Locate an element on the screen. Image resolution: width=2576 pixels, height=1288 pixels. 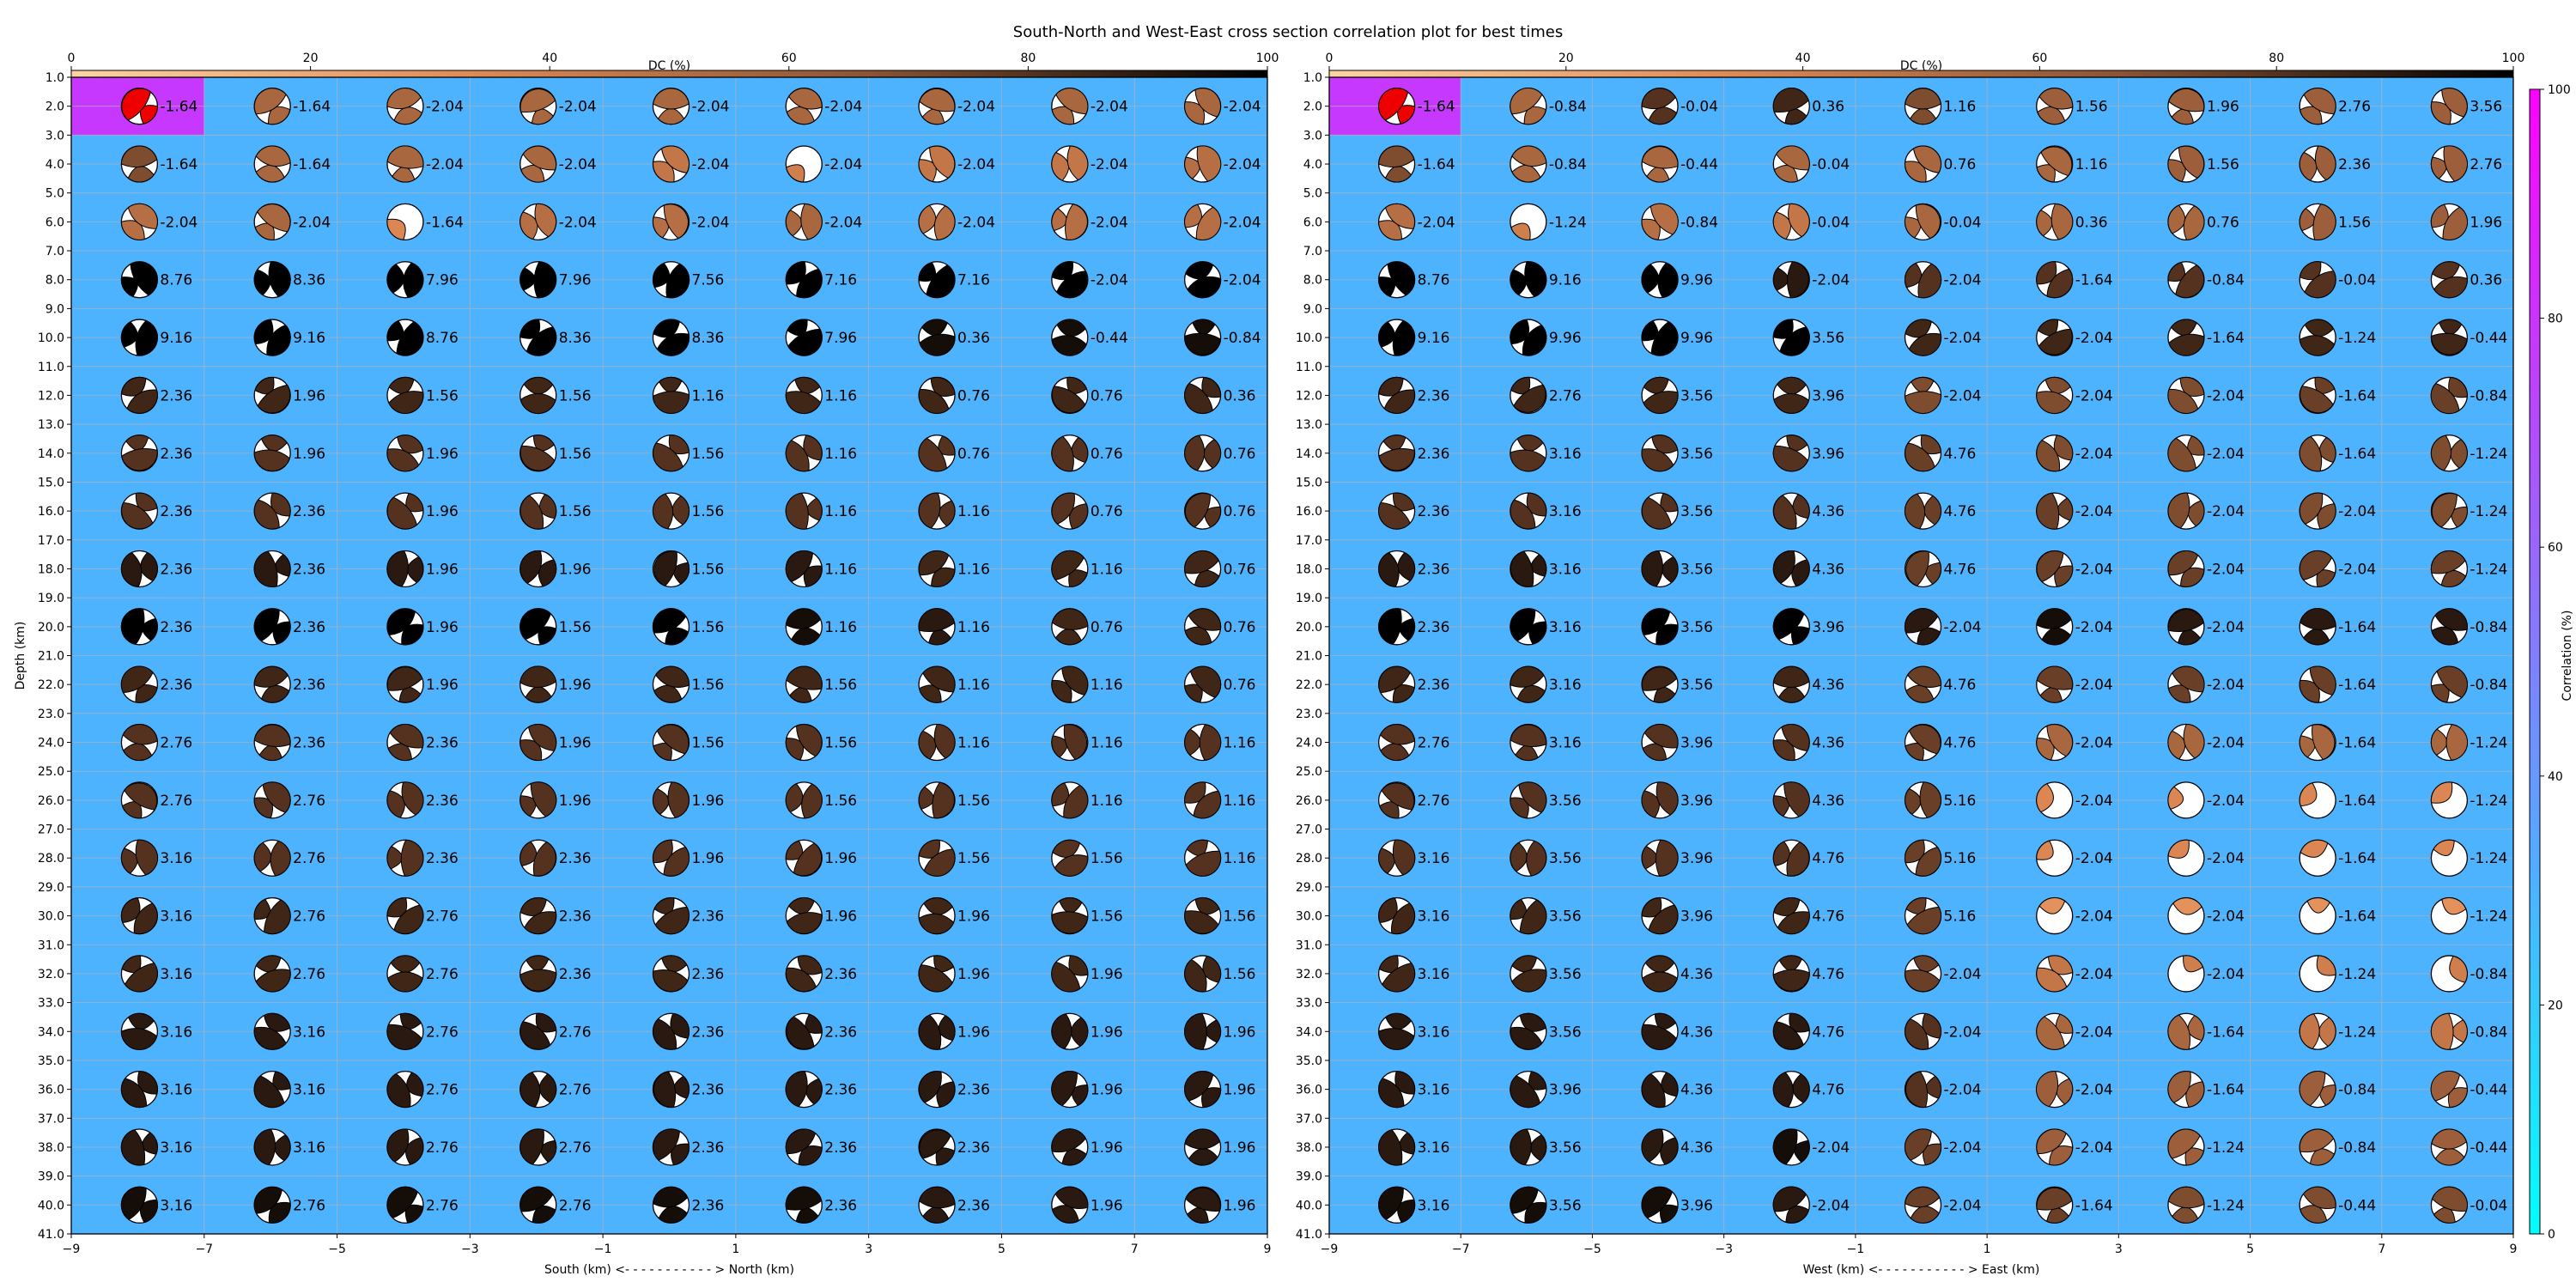
y-tick-label: 17.0 is located at coordinates (51, 541).